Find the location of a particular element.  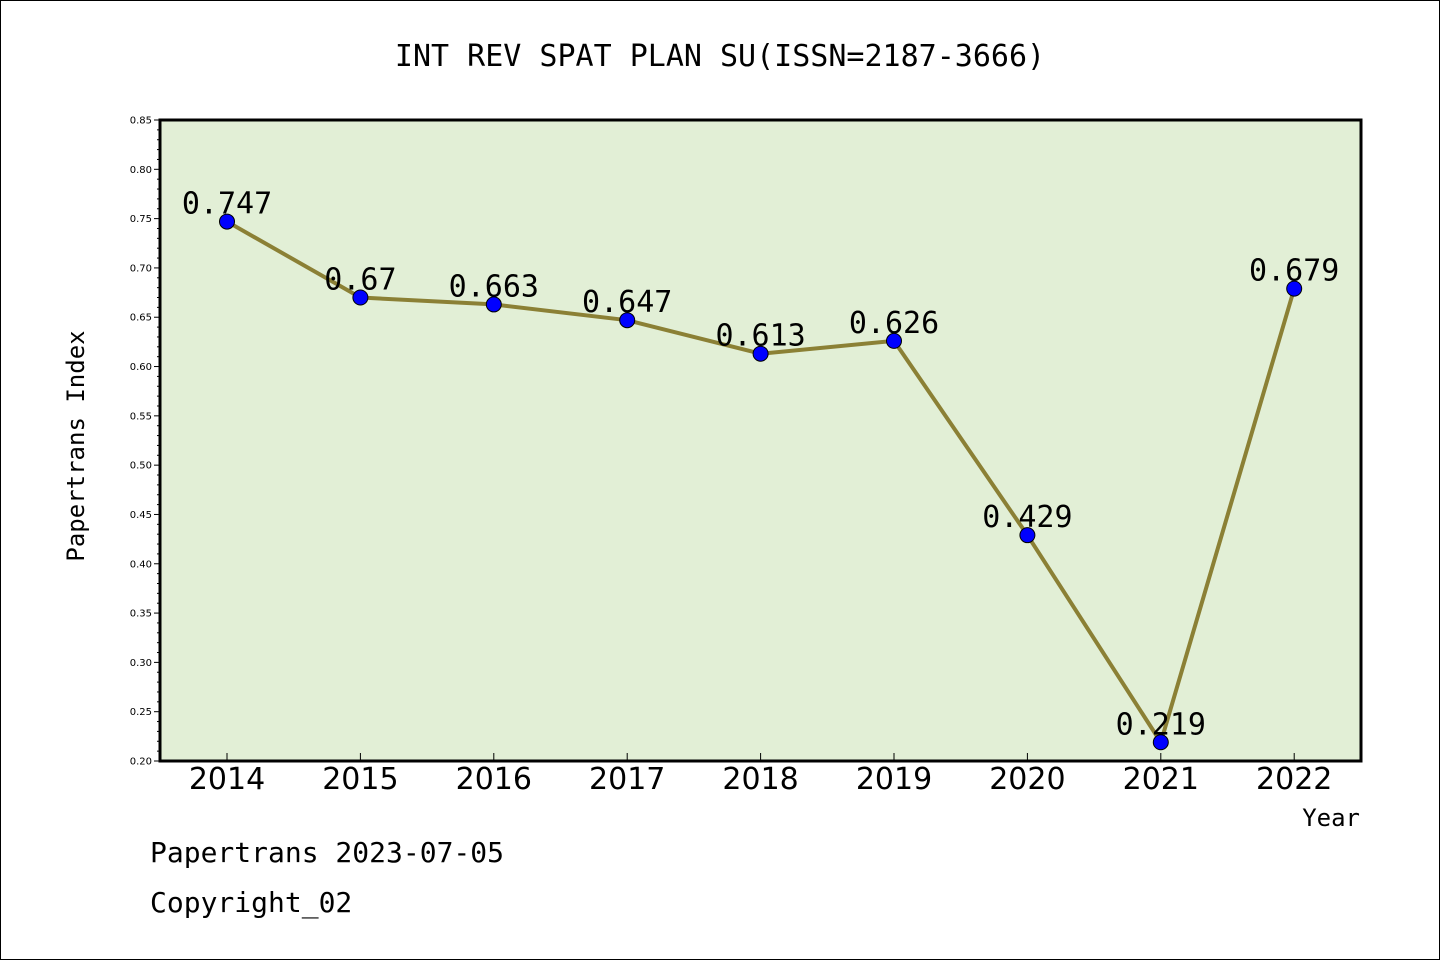

x-axis: 2014 2015 2016 2017 2018 2019 2020 2021 2022 is located at coordinates (760, 775).